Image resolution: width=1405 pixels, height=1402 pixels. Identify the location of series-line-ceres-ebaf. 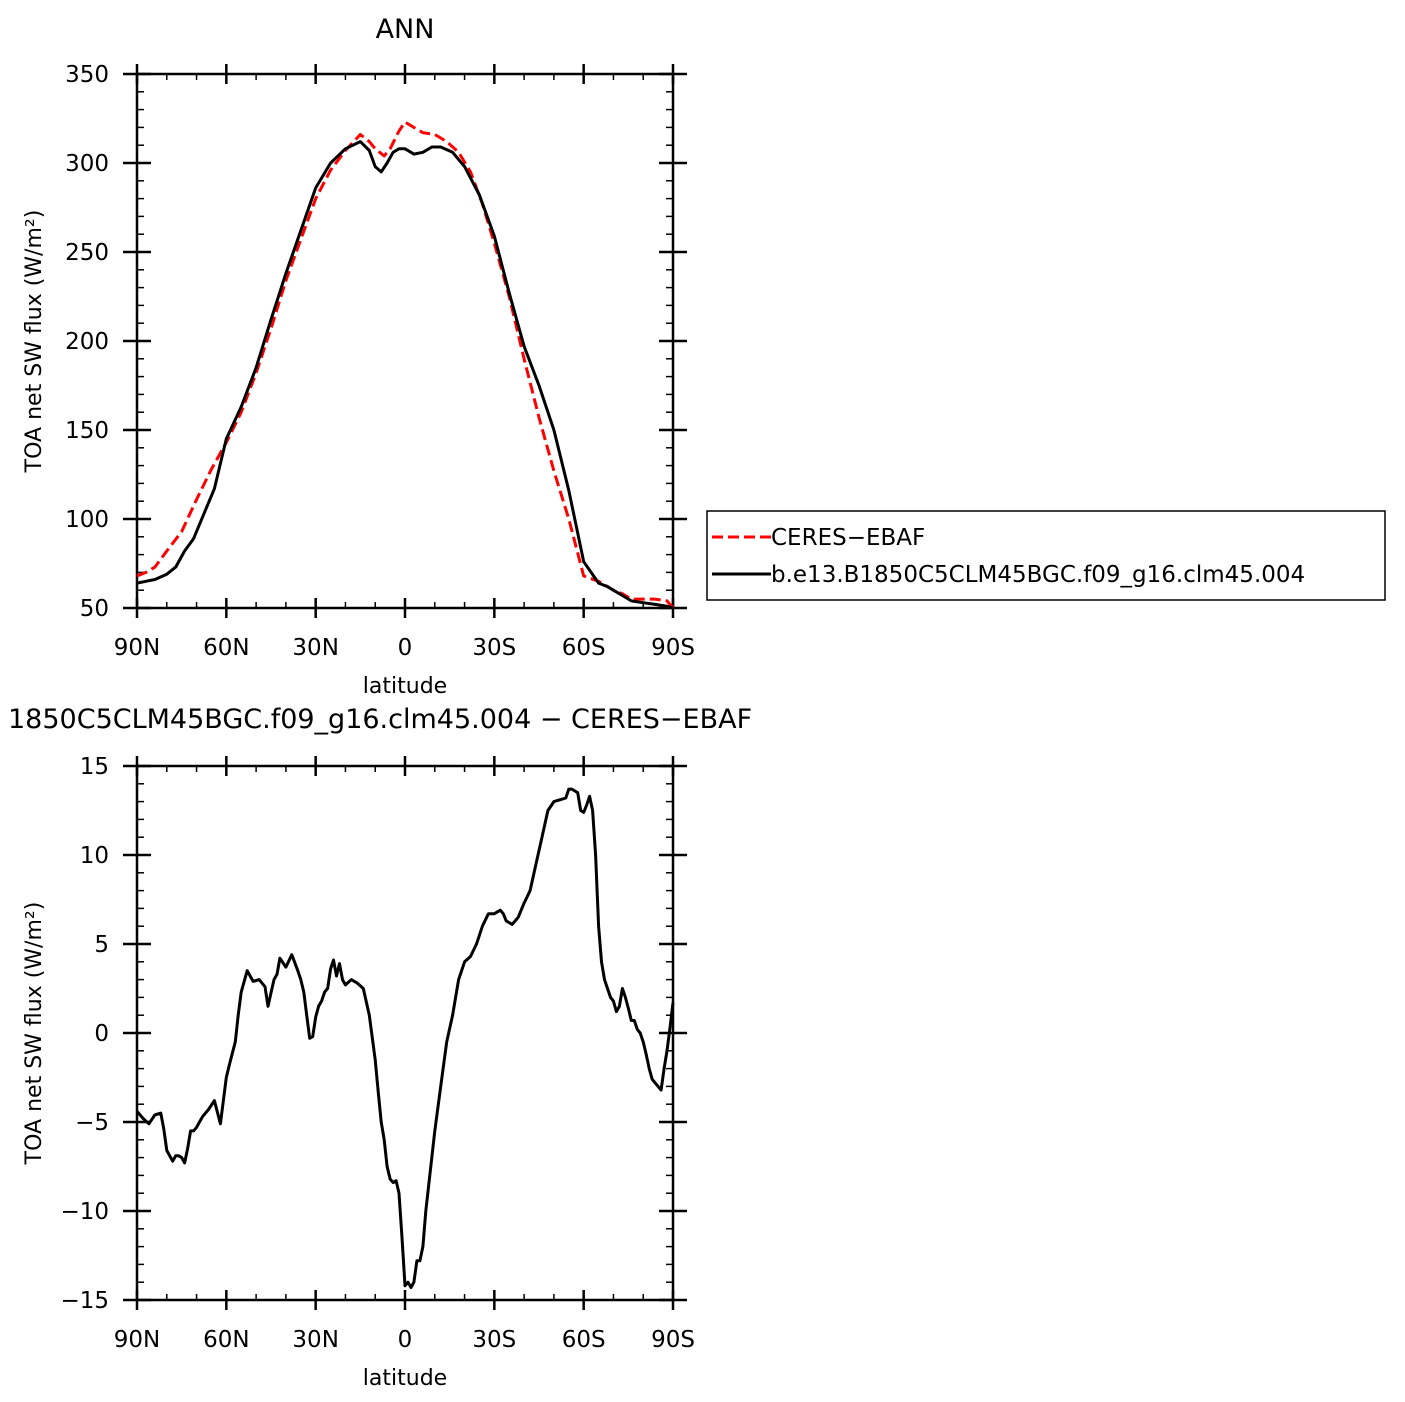
(405, 364).